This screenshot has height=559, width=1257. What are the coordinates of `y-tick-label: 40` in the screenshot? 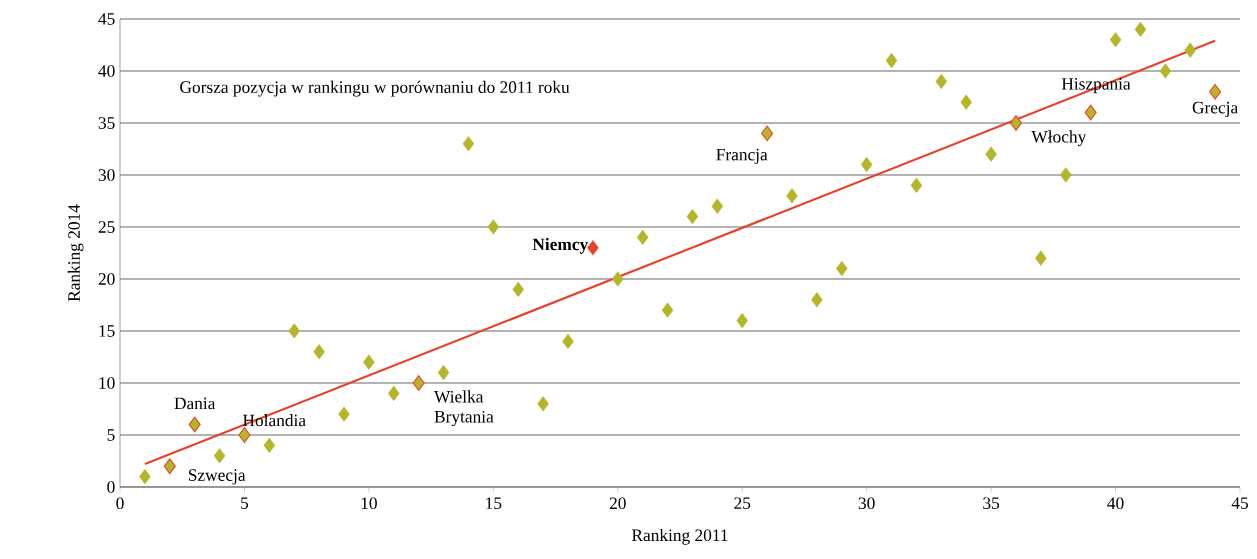 It's located at (106, 71).